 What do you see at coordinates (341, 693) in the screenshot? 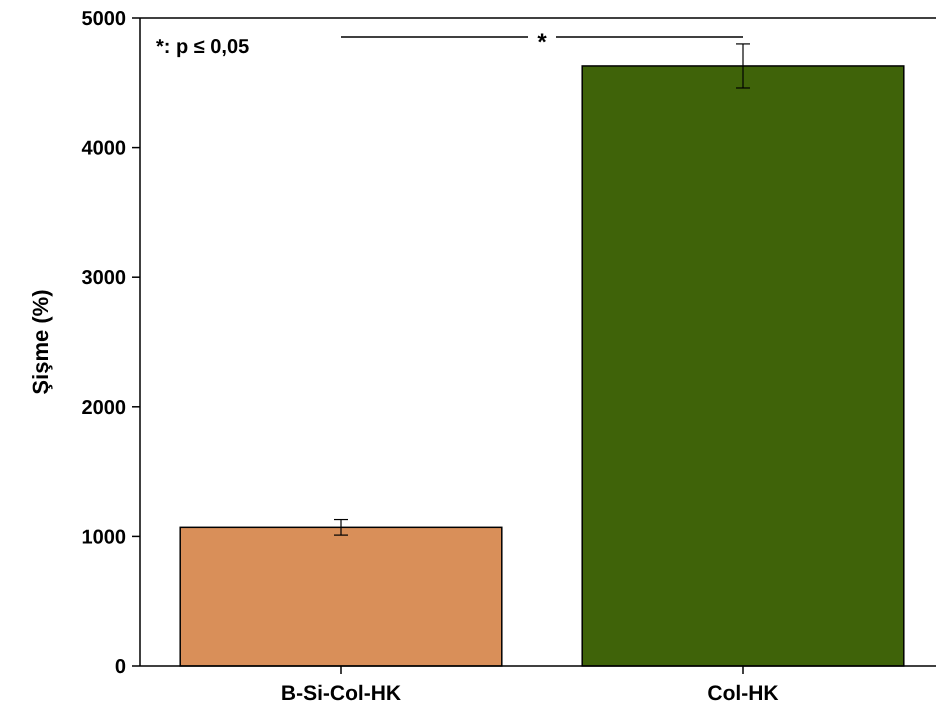
I see `x-tick-label: B-Si-Col-HK` at bounding box center [341, 693].